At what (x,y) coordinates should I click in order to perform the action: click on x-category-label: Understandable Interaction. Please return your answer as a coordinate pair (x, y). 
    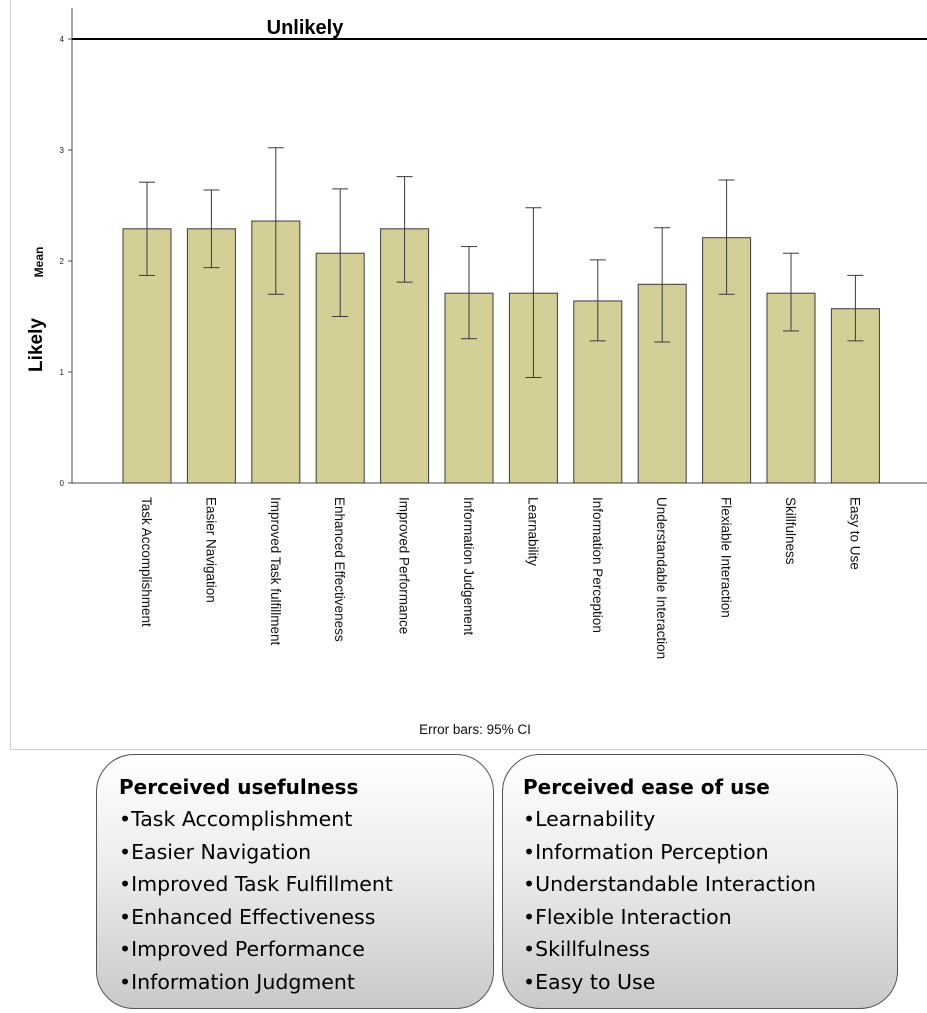
    Looking at the image, I should click on (661, 578).